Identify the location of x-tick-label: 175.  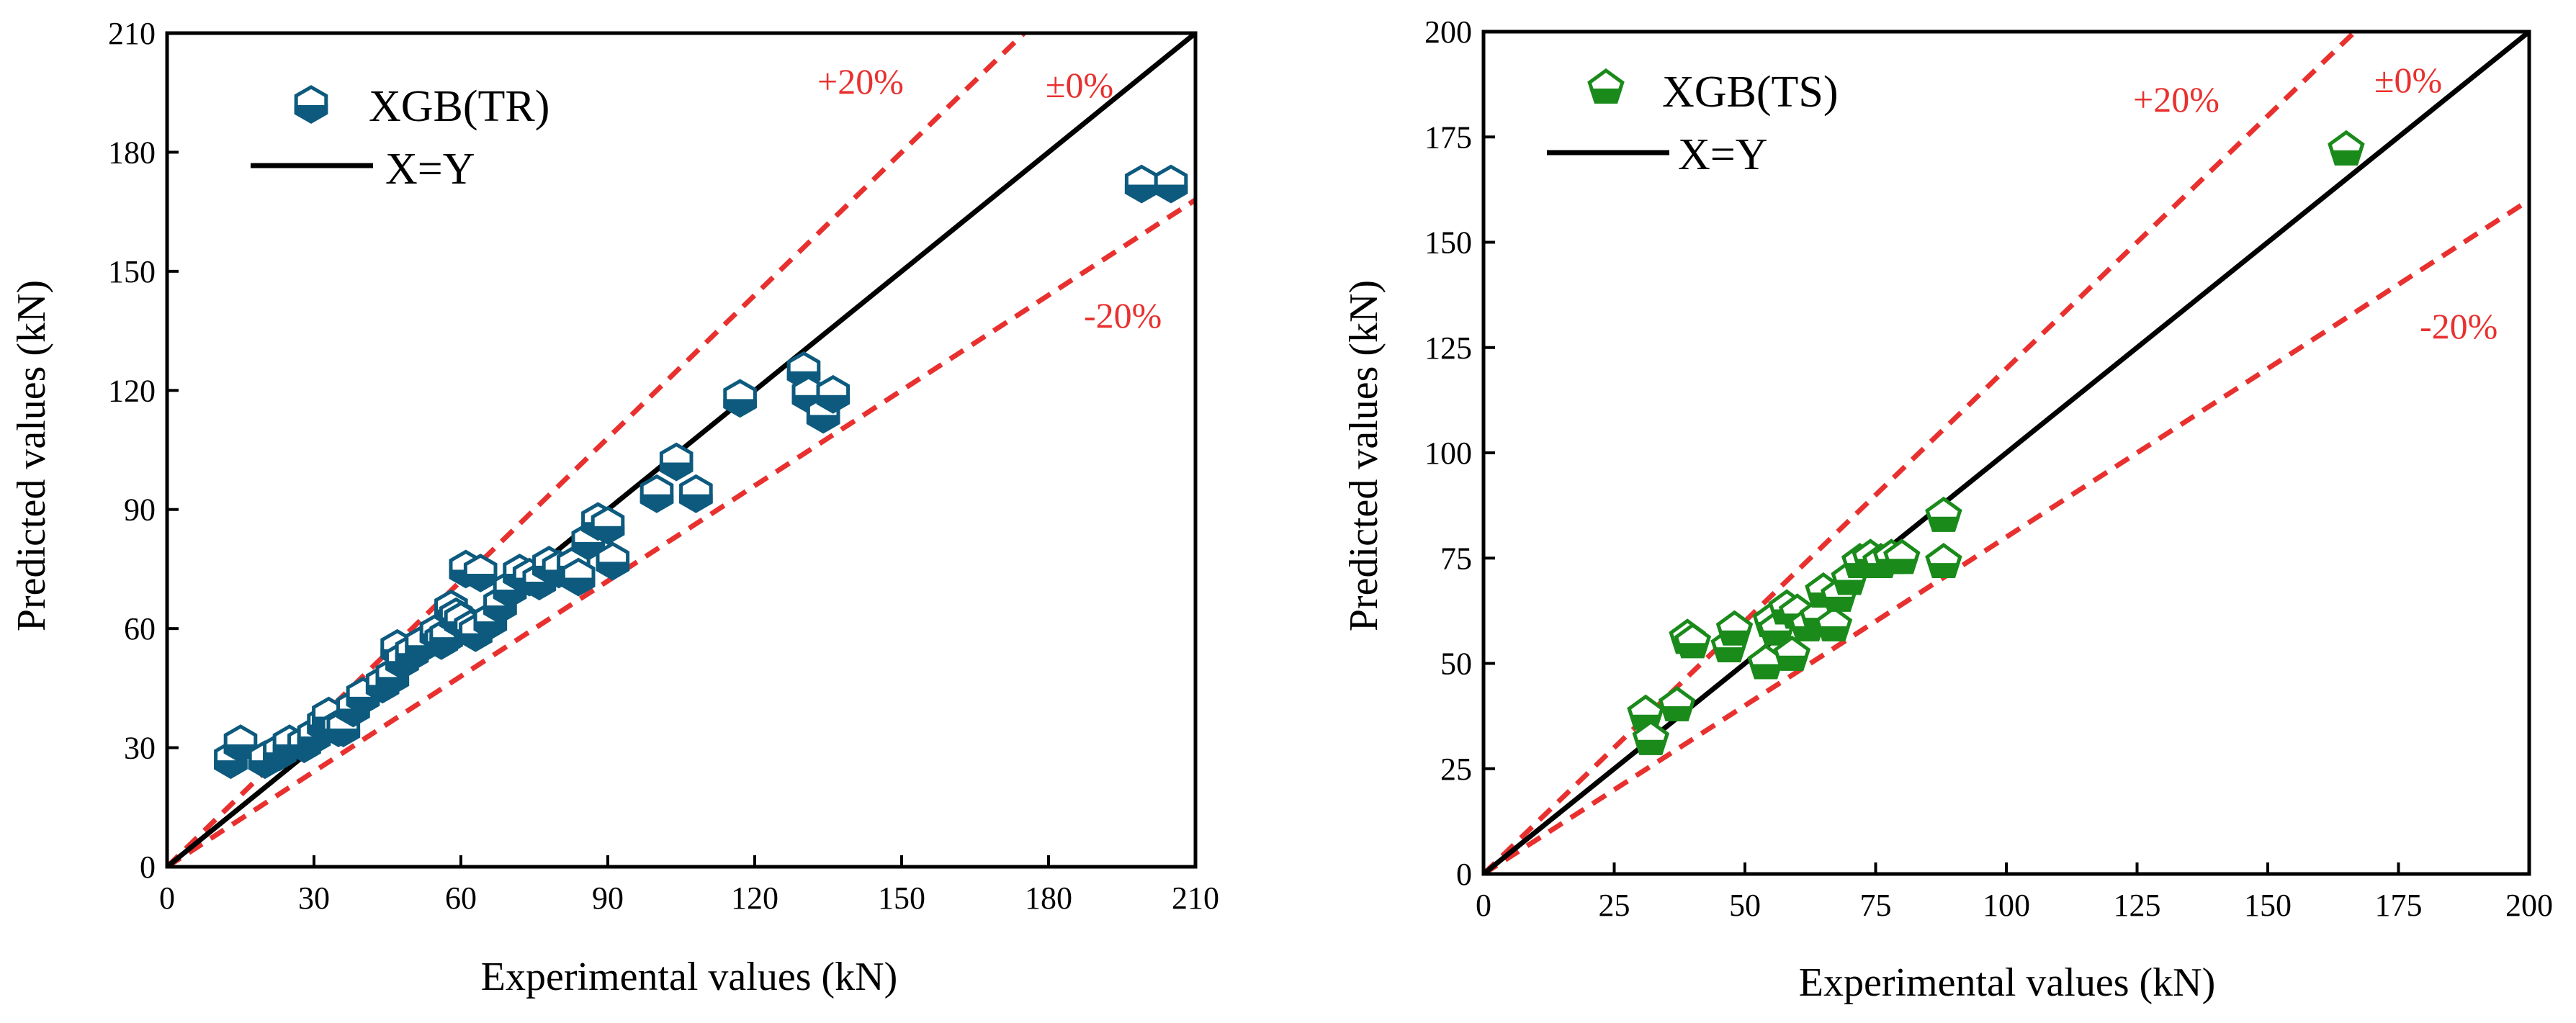
(2399, 906).